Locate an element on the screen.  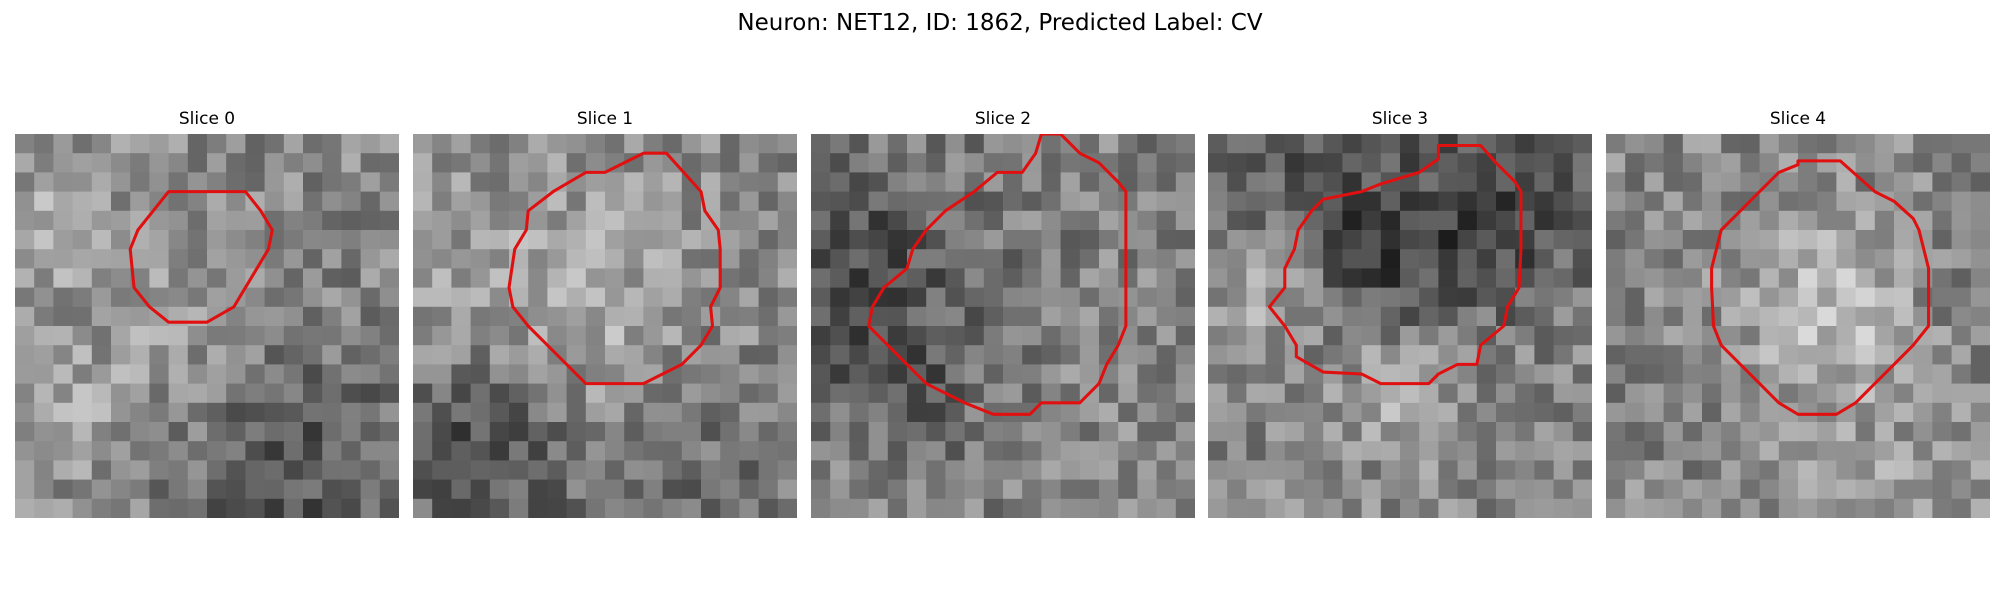
slice-panel-2: Slice 2 is located at coordinates (1003, 313).